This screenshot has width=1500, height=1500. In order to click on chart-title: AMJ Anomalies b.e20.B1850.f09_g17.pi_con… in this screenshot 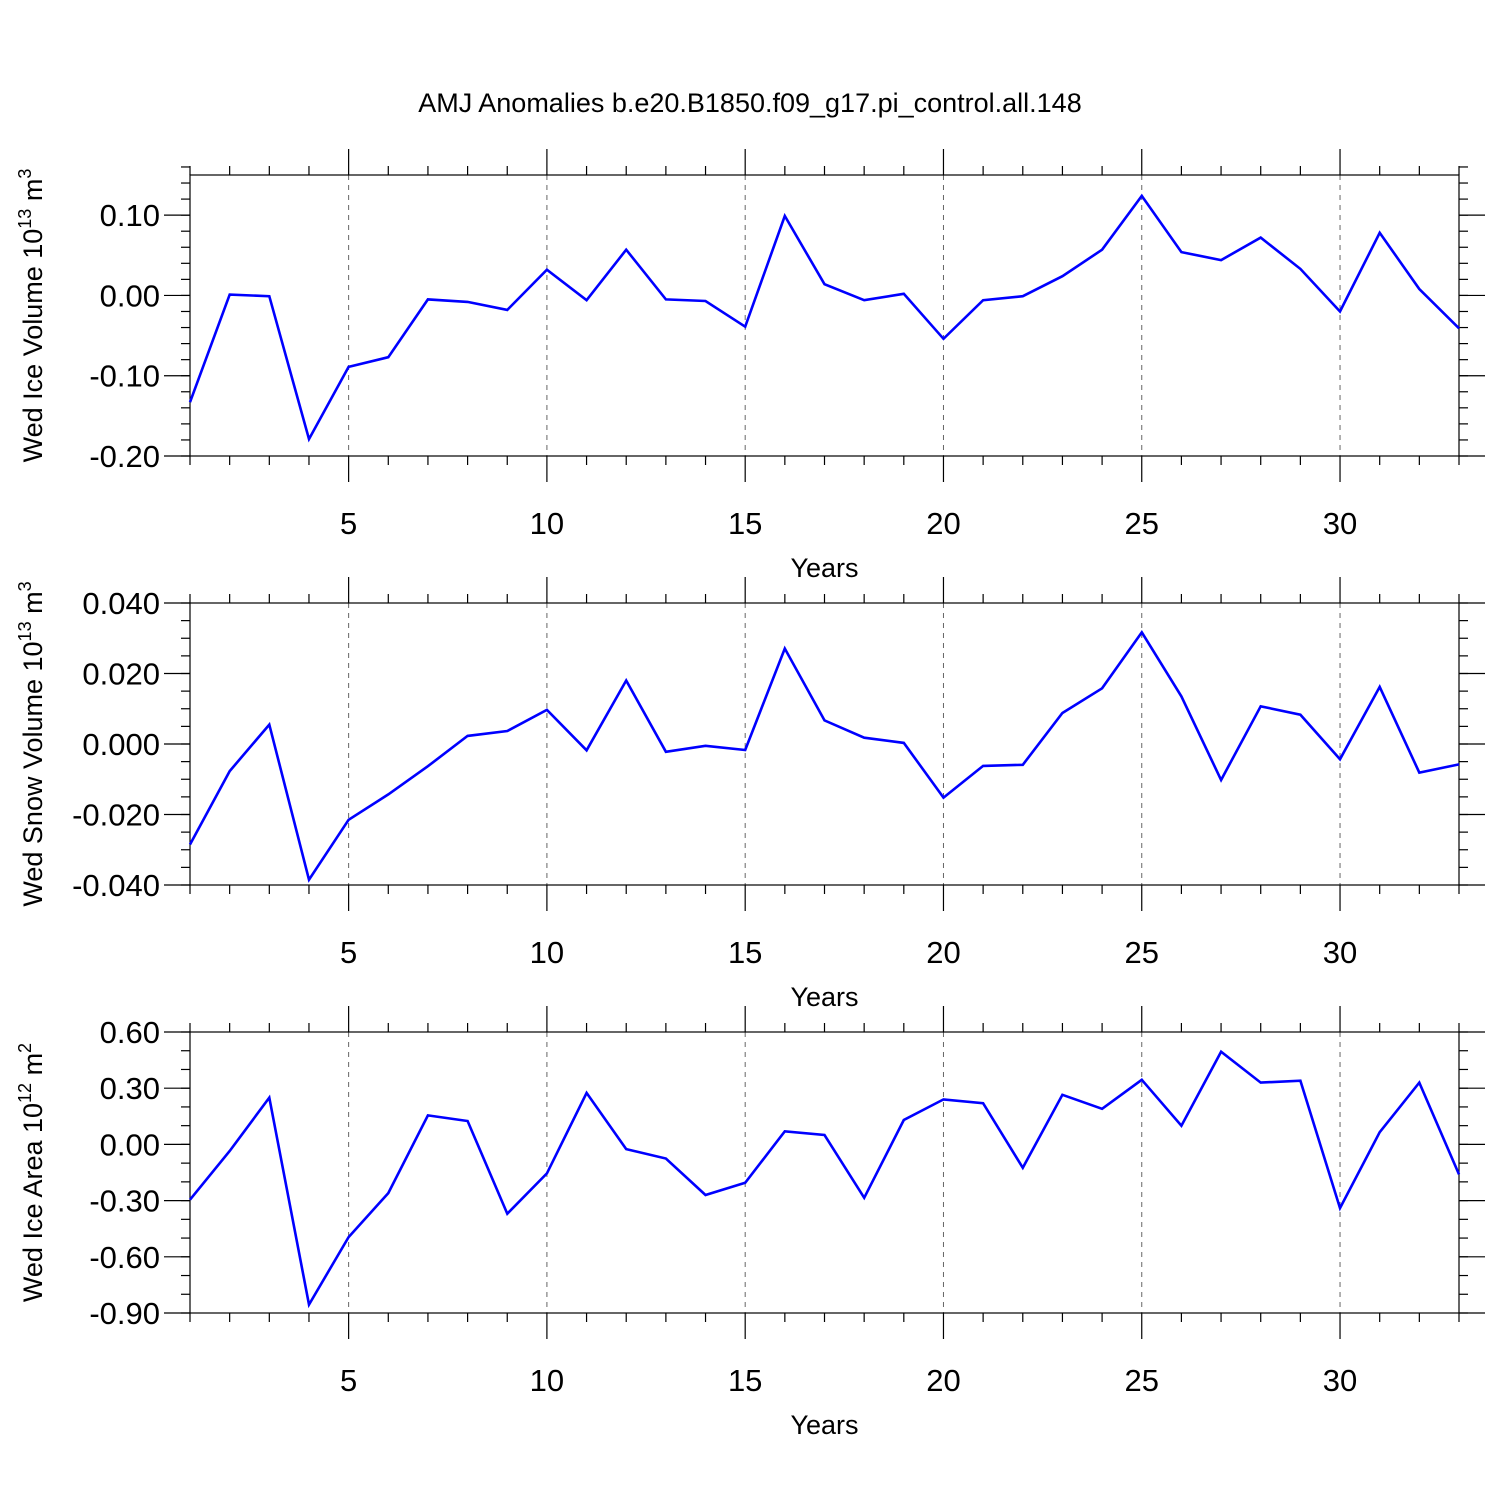, I will do `click(749, 103)`.